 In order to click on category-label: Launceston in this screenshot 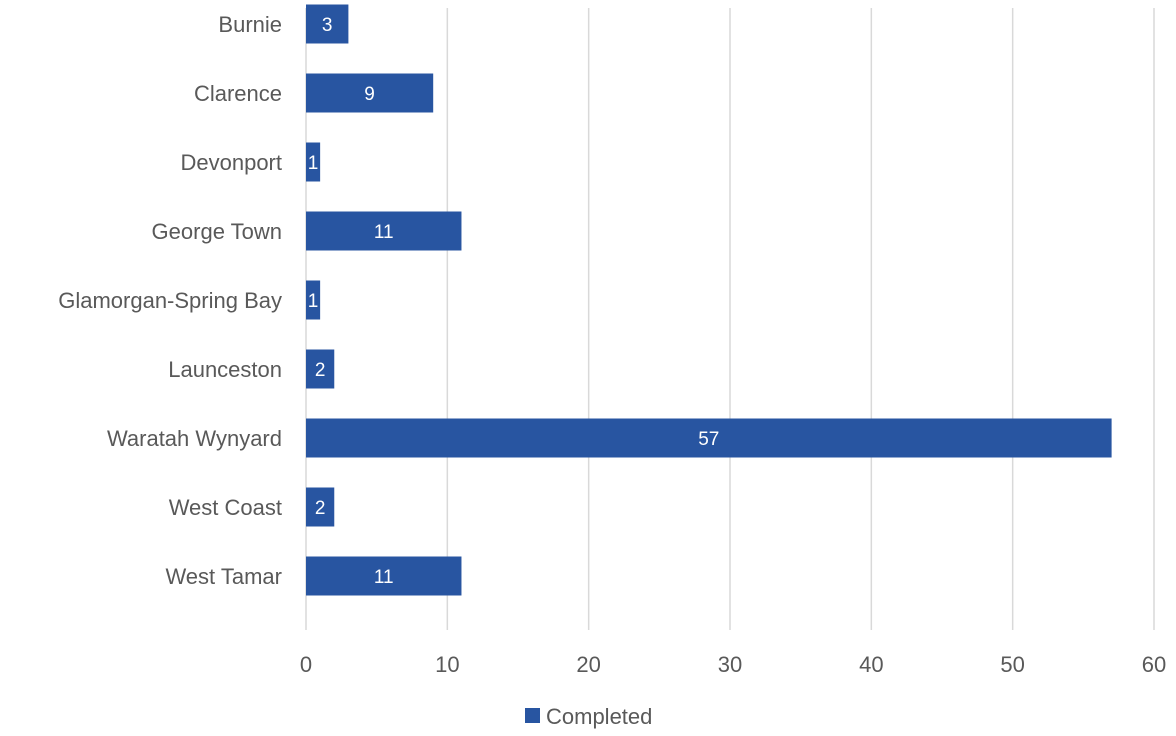, I will do `click(225, 369)`.